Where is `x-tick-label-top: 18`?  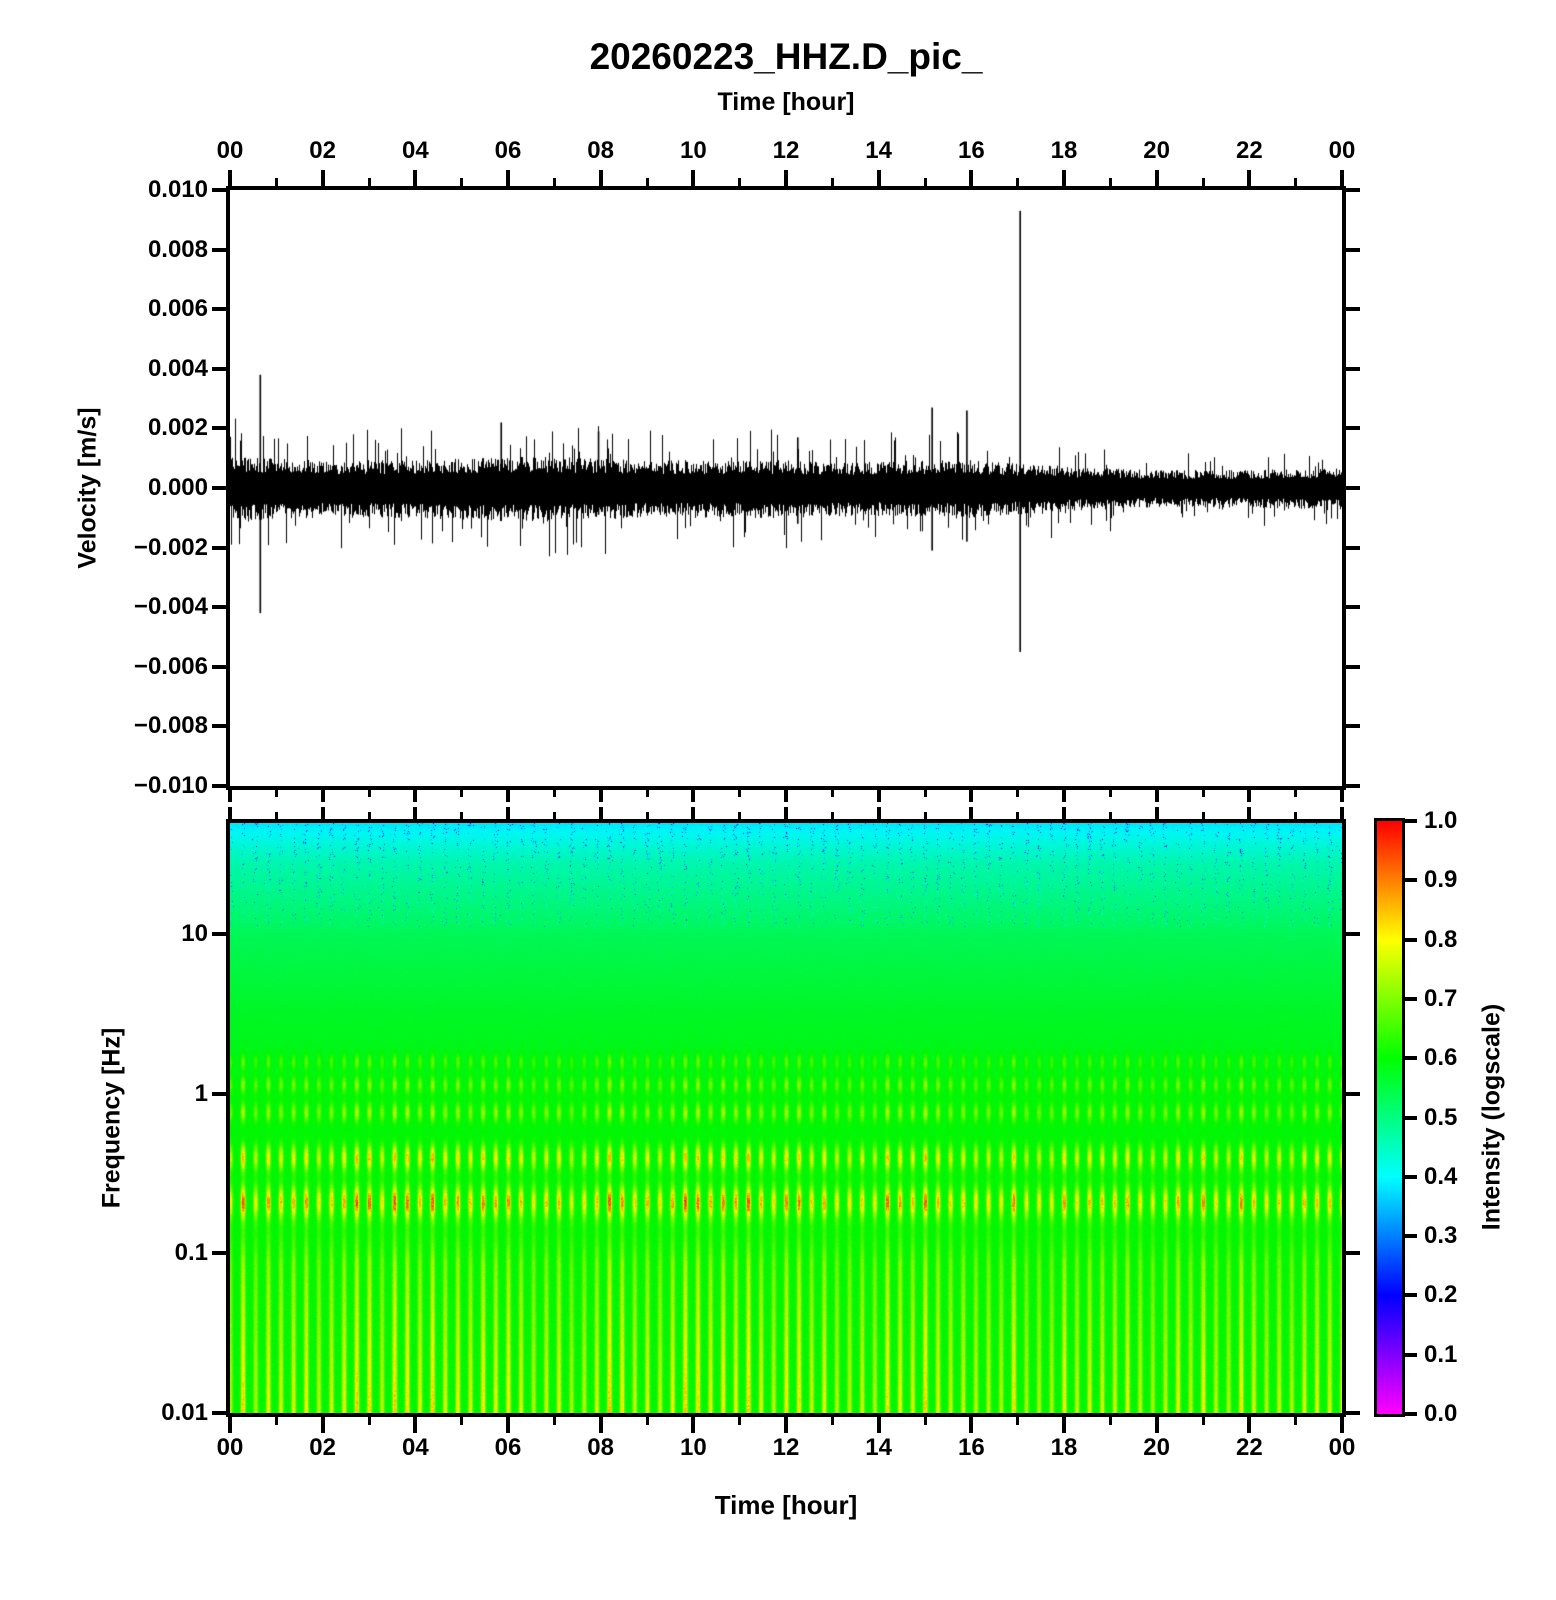
x-tick-label-top: 18 is located at coordinates (1064, 150).